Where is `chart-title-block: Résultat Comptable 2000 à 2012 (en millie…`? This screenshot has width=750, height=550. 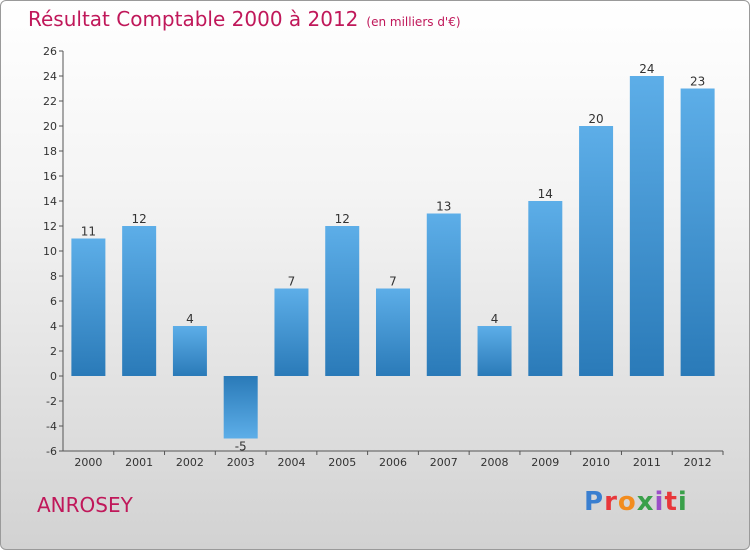
chart-title-block: Résultat Comptable 2000 à 2012 (en millie… is located at coordinates (244, 19).